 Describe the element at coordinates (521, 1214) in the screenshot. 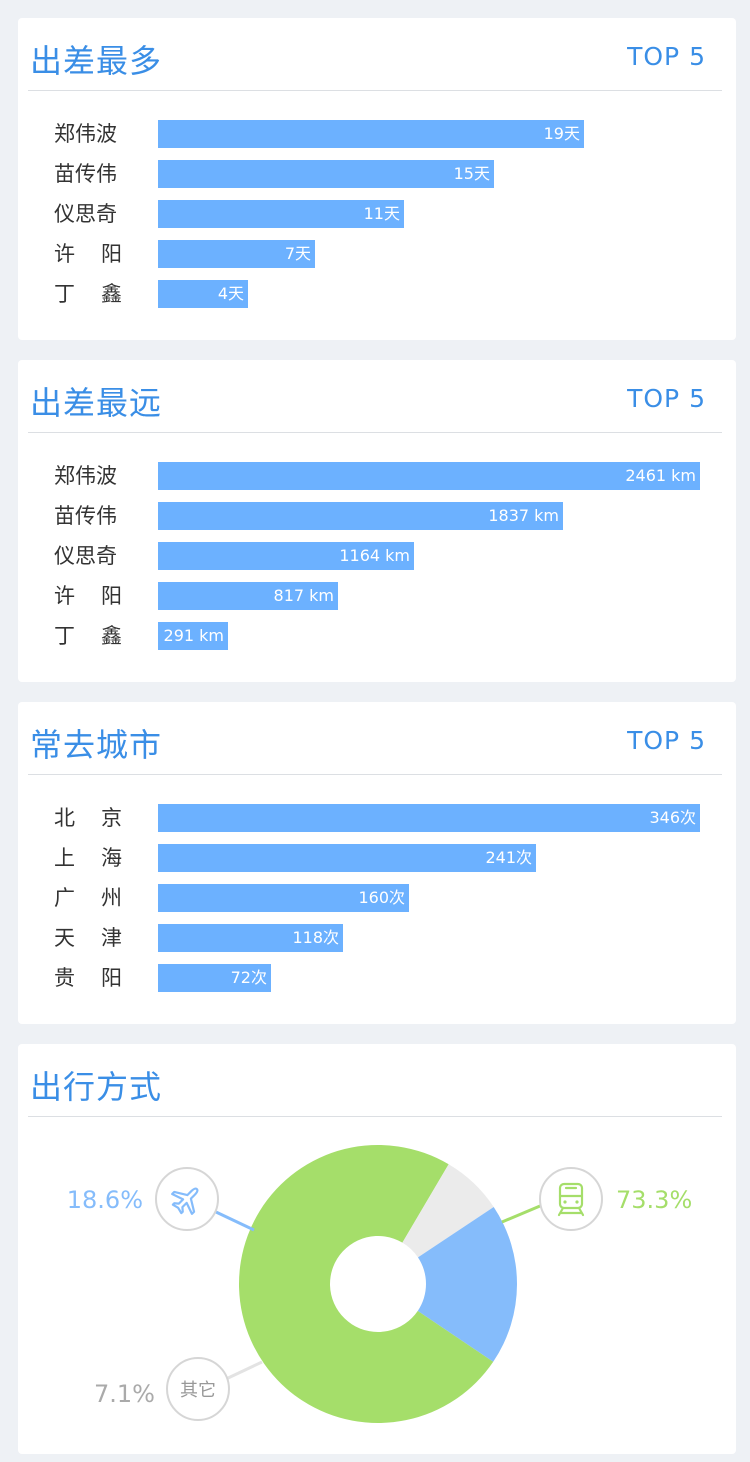

I see `train-leader-line` at that location.